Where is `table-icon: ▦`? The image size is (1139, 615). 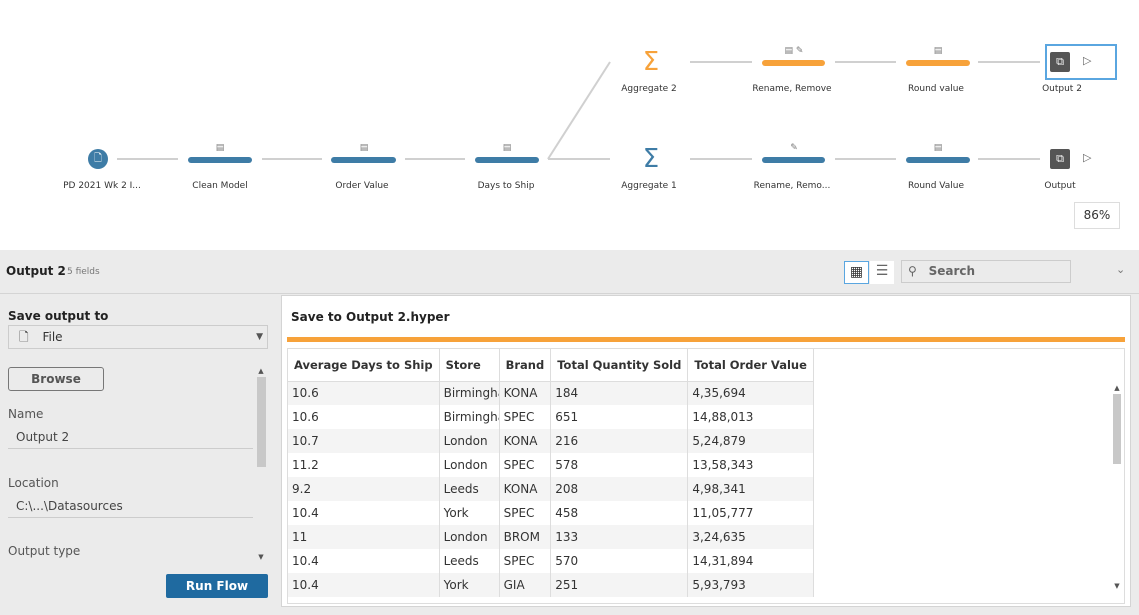 table-icon: ▦ is located at coordinates (856, 272).